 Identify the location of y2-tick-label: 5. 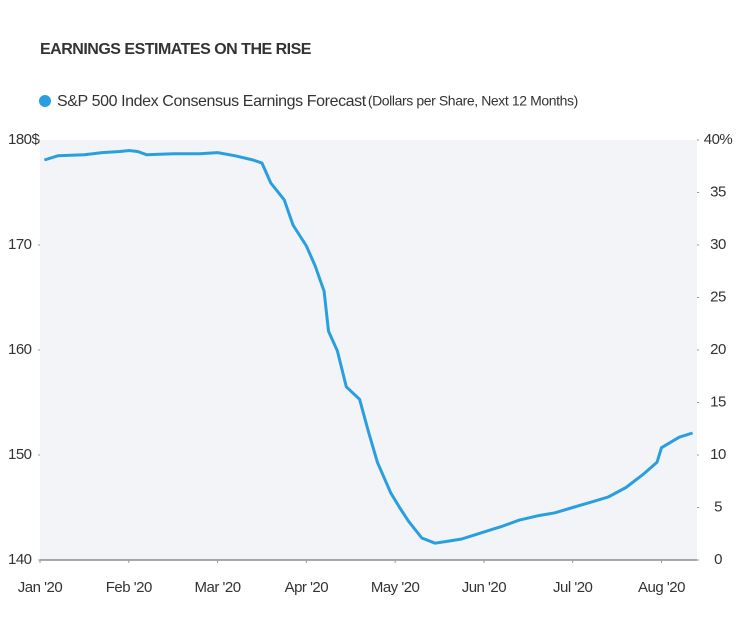
(718, 506).